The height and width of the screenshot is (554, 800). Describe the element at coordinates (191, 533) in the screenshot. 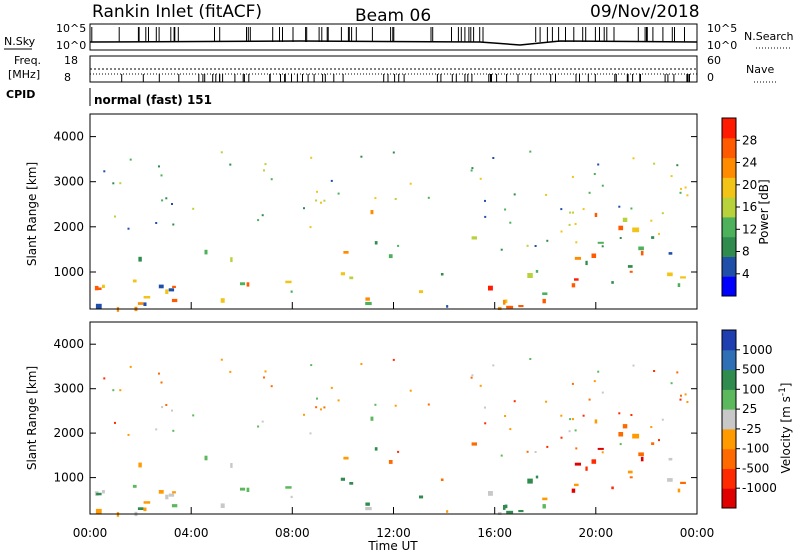

I see `x-tick-label: 04:00` at that location.